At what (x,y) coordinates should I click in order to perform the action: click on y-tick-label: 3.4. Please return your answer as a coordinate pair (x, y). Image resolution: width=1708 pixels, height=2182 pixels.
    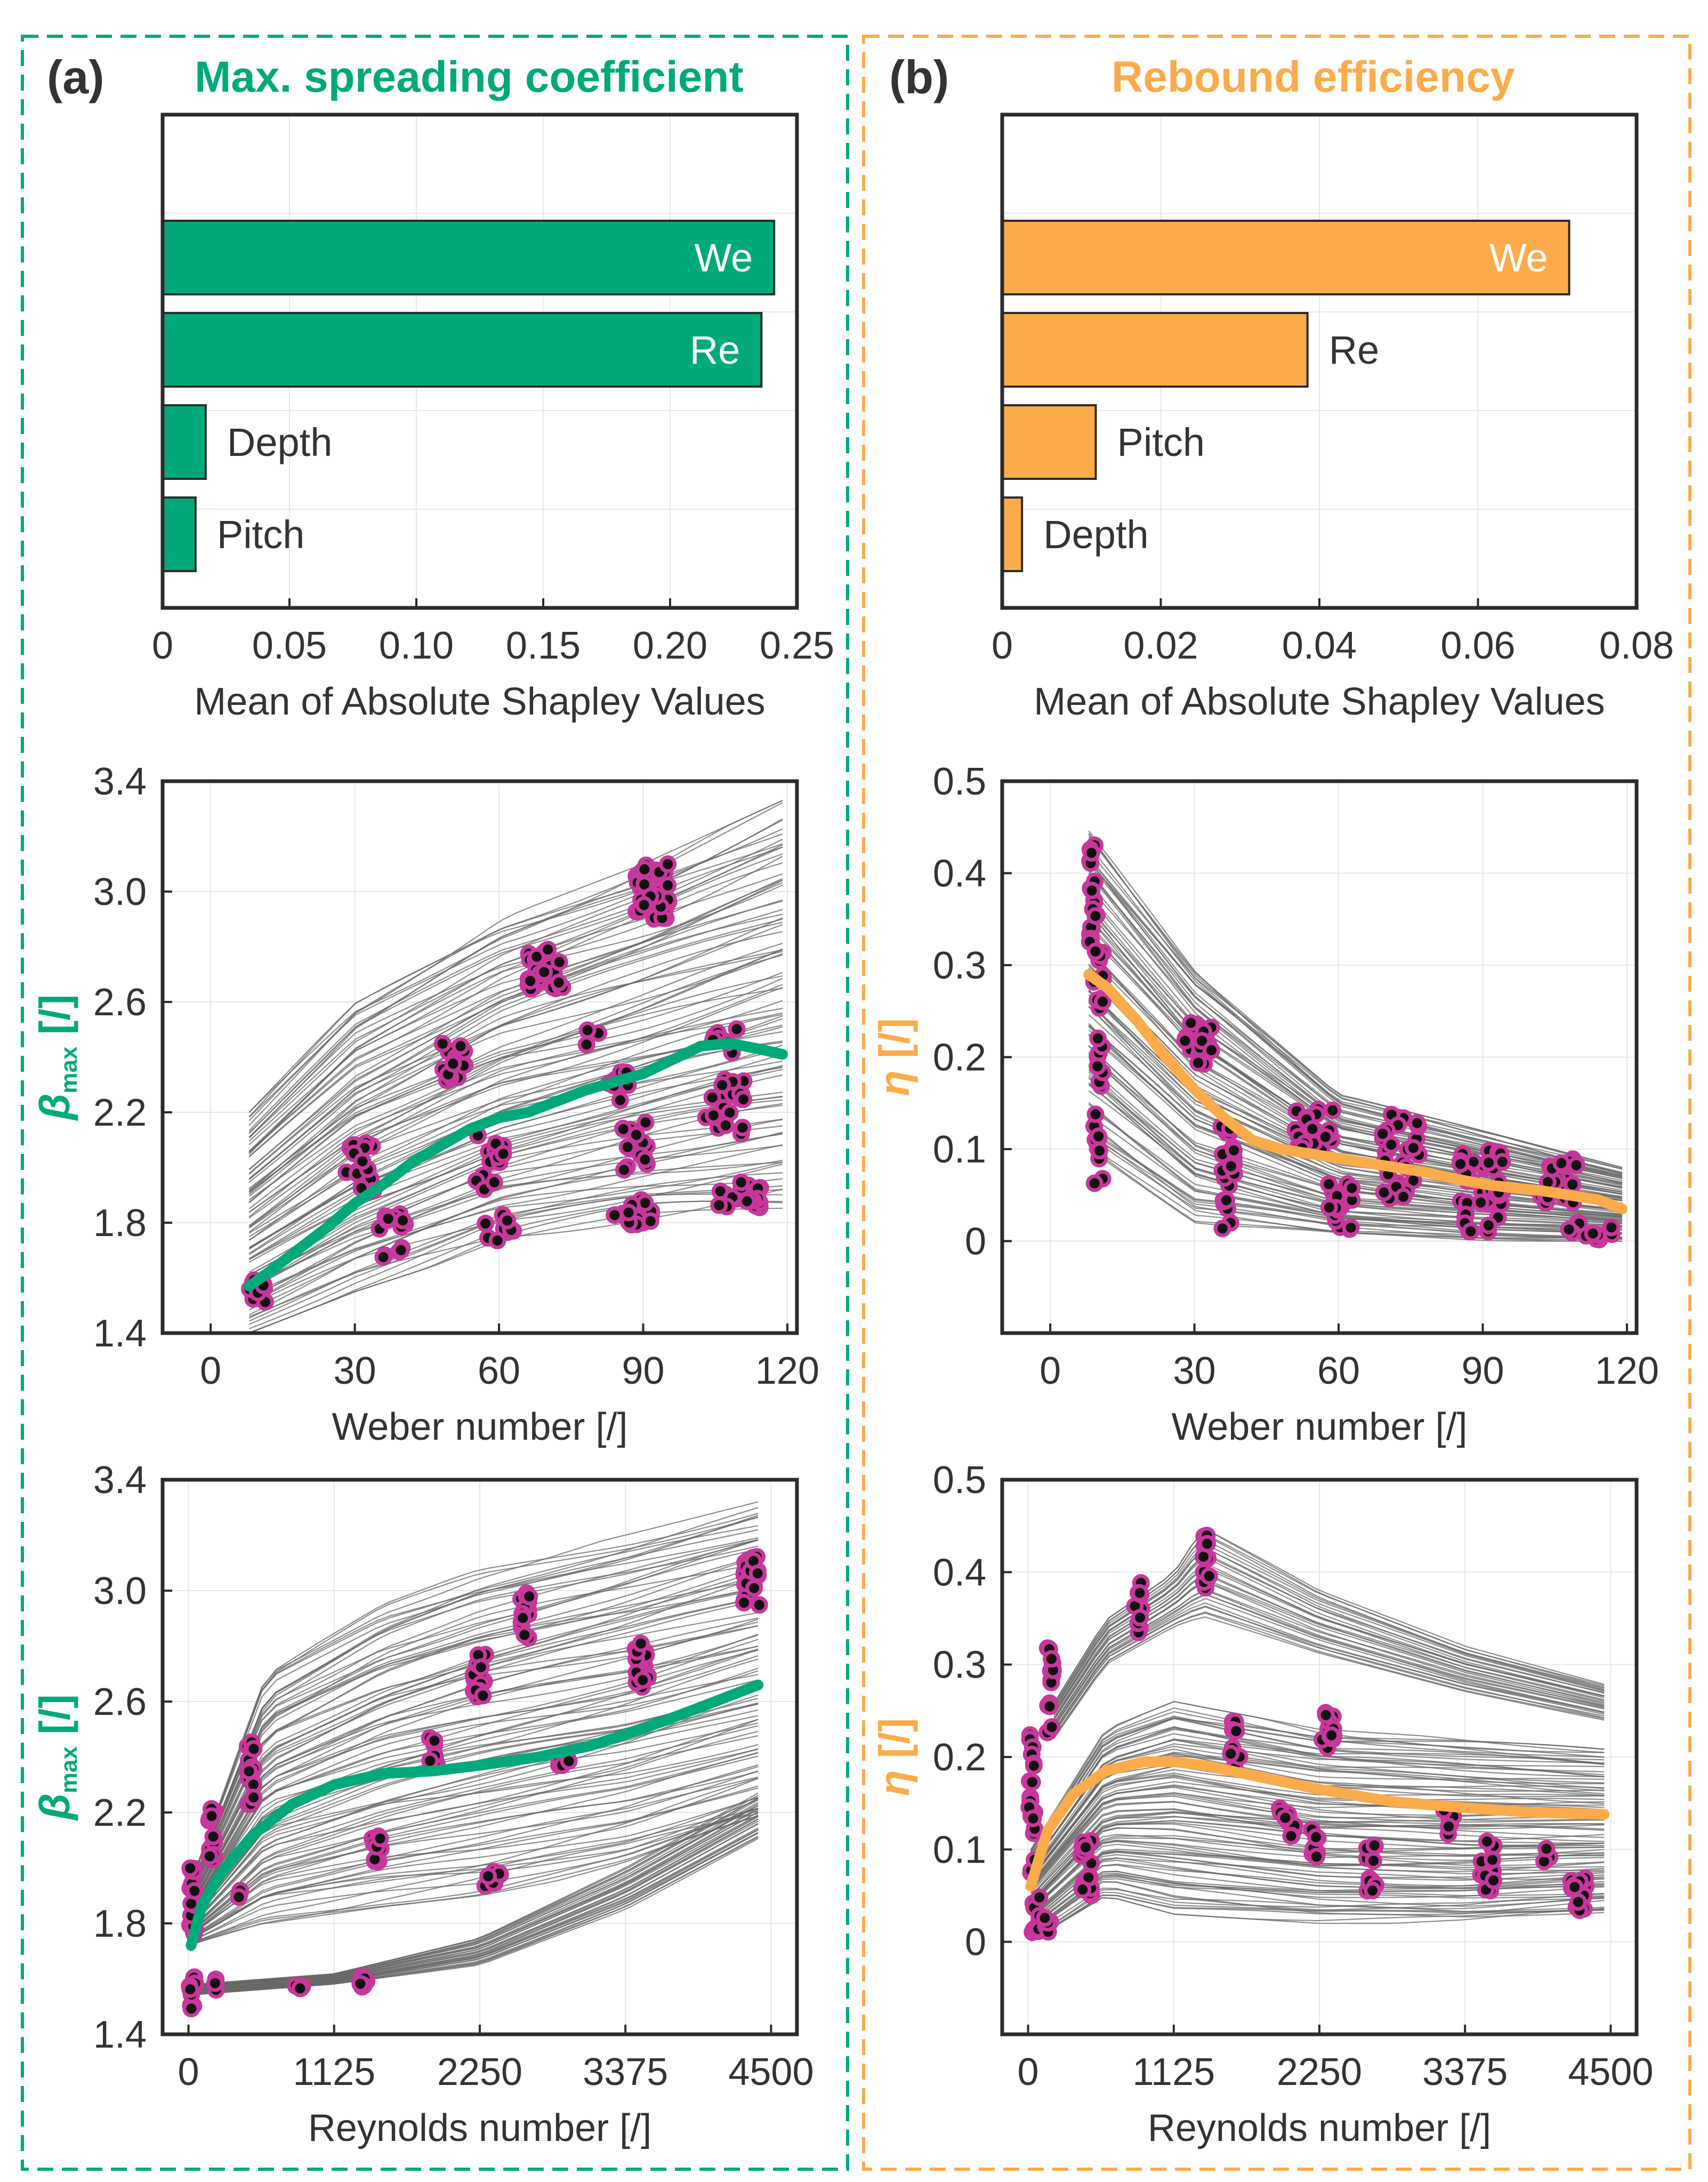
    Looking at the image, I should click on (120, 781).